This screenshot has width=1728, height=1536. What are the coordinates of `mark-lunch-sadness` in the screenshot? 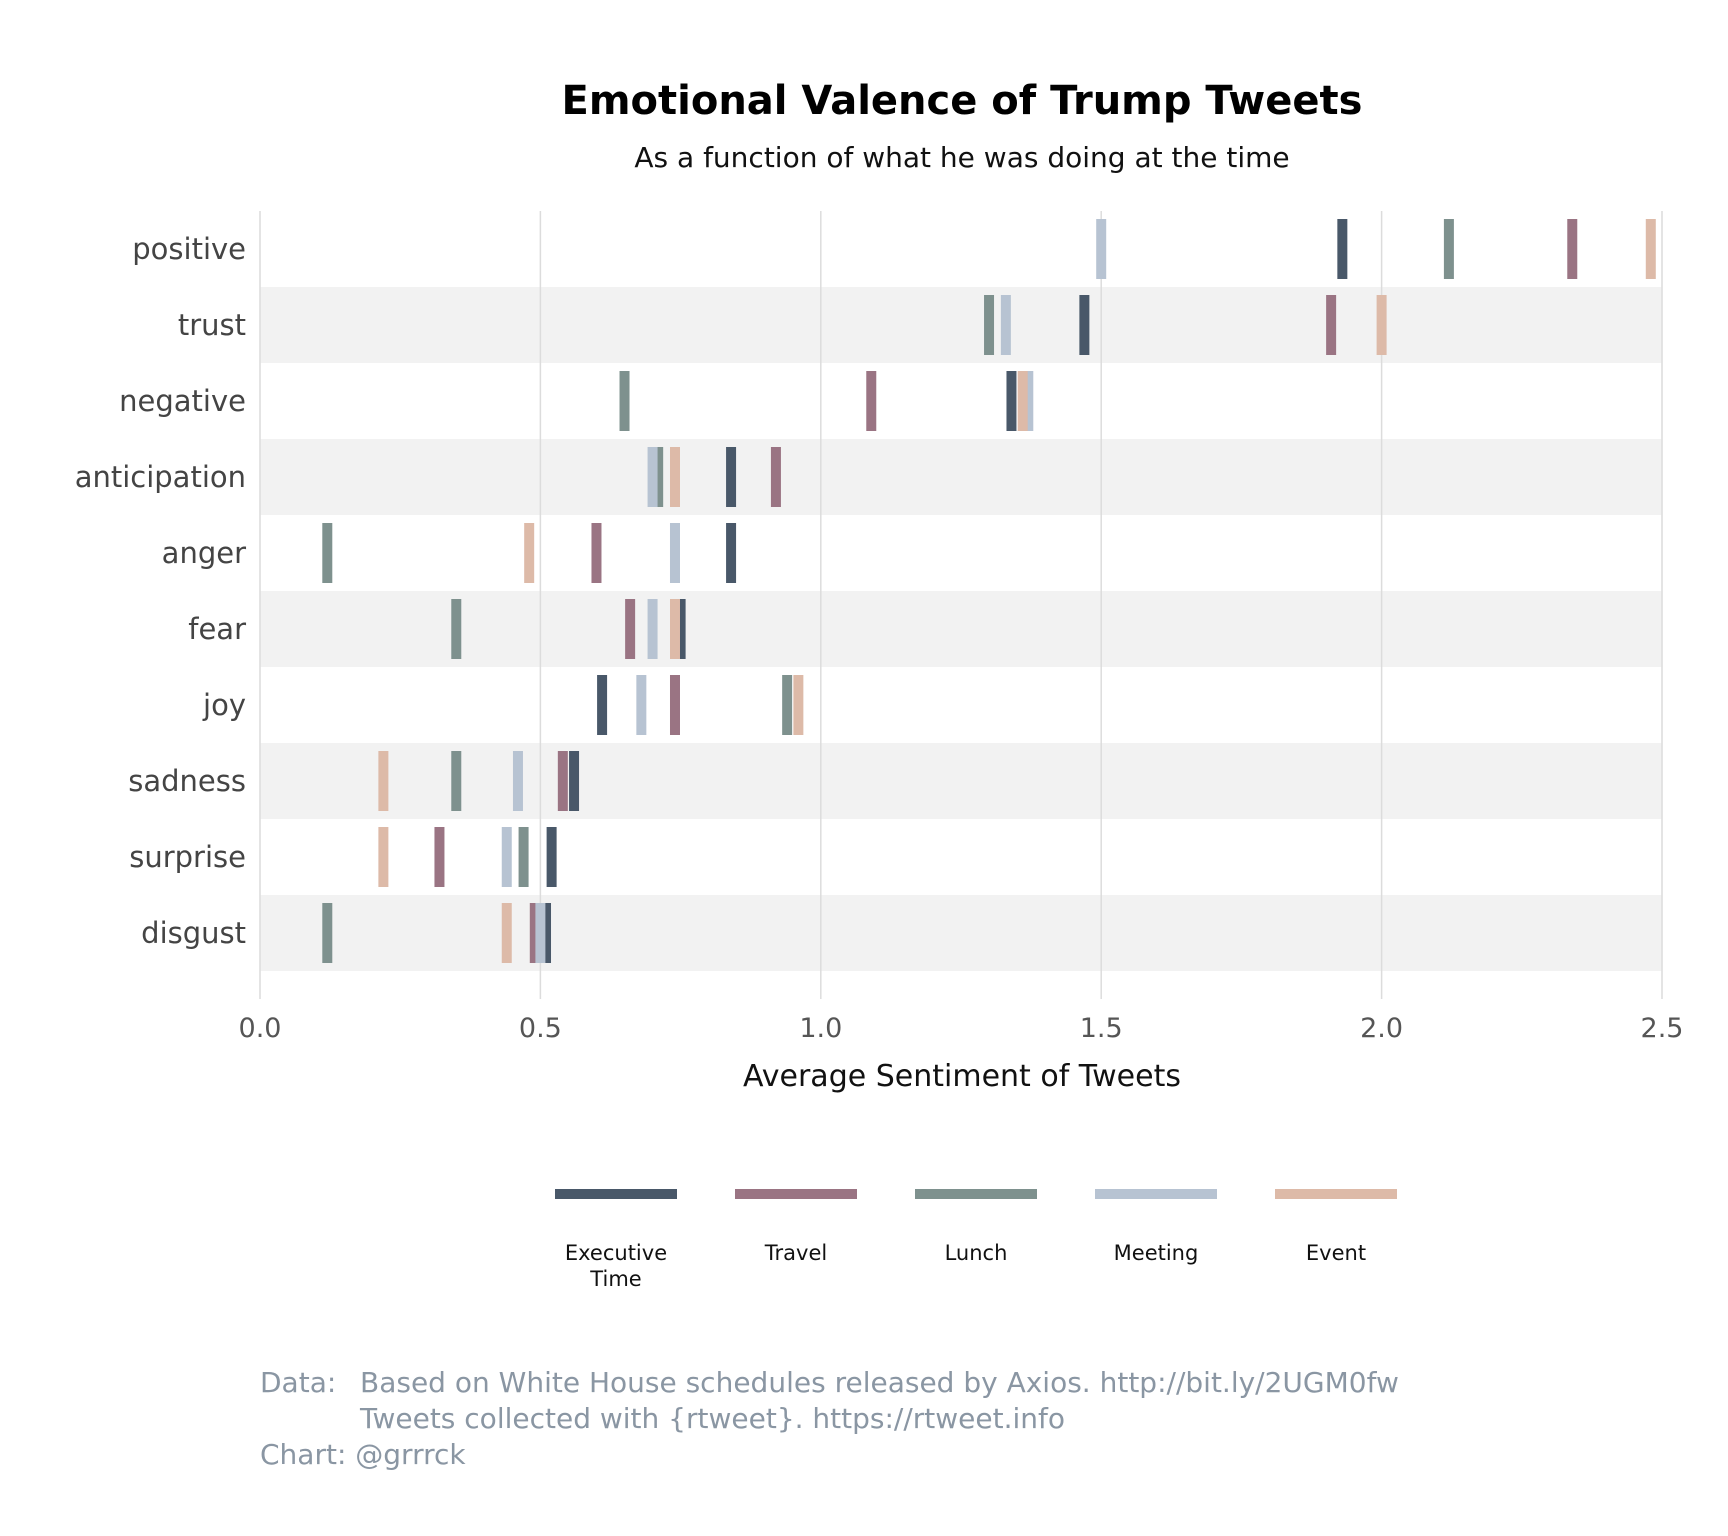 It's located at (456, 781).